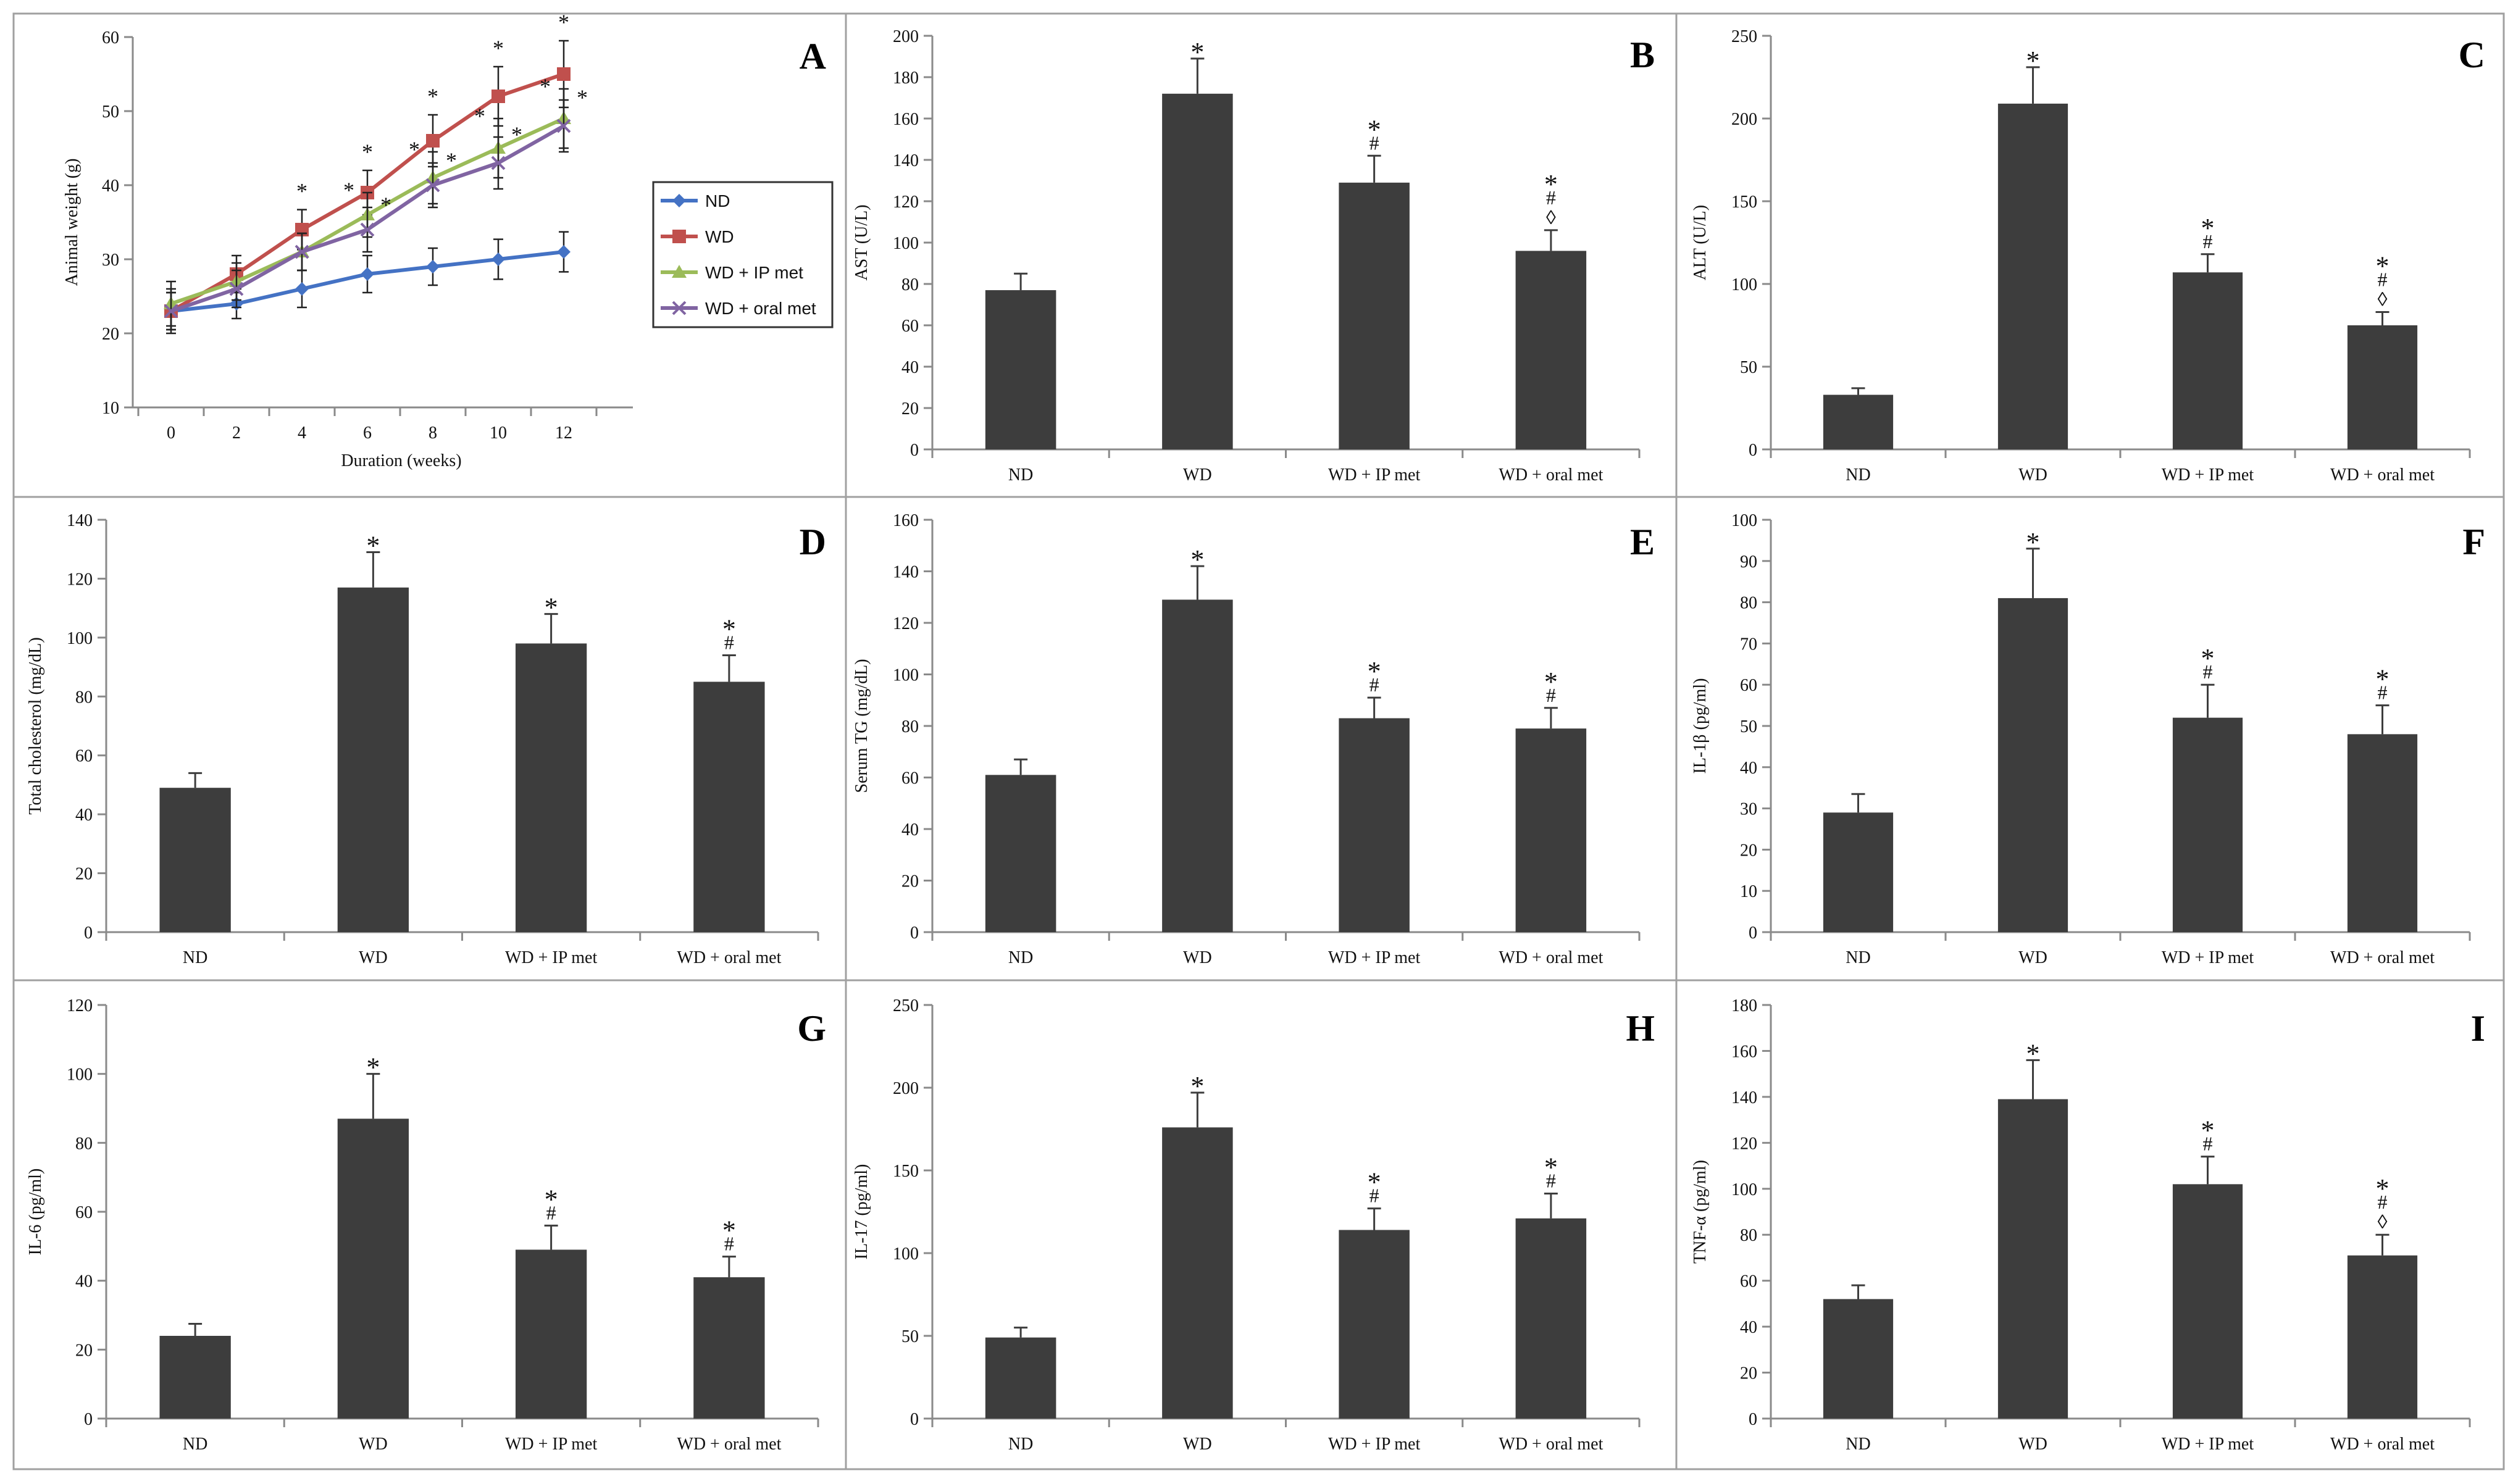 The image size is (2513, 1484). Describe the element at coordinates (754, 272) in the screenshot. I see `legend-label: WD + IP met` at that location.